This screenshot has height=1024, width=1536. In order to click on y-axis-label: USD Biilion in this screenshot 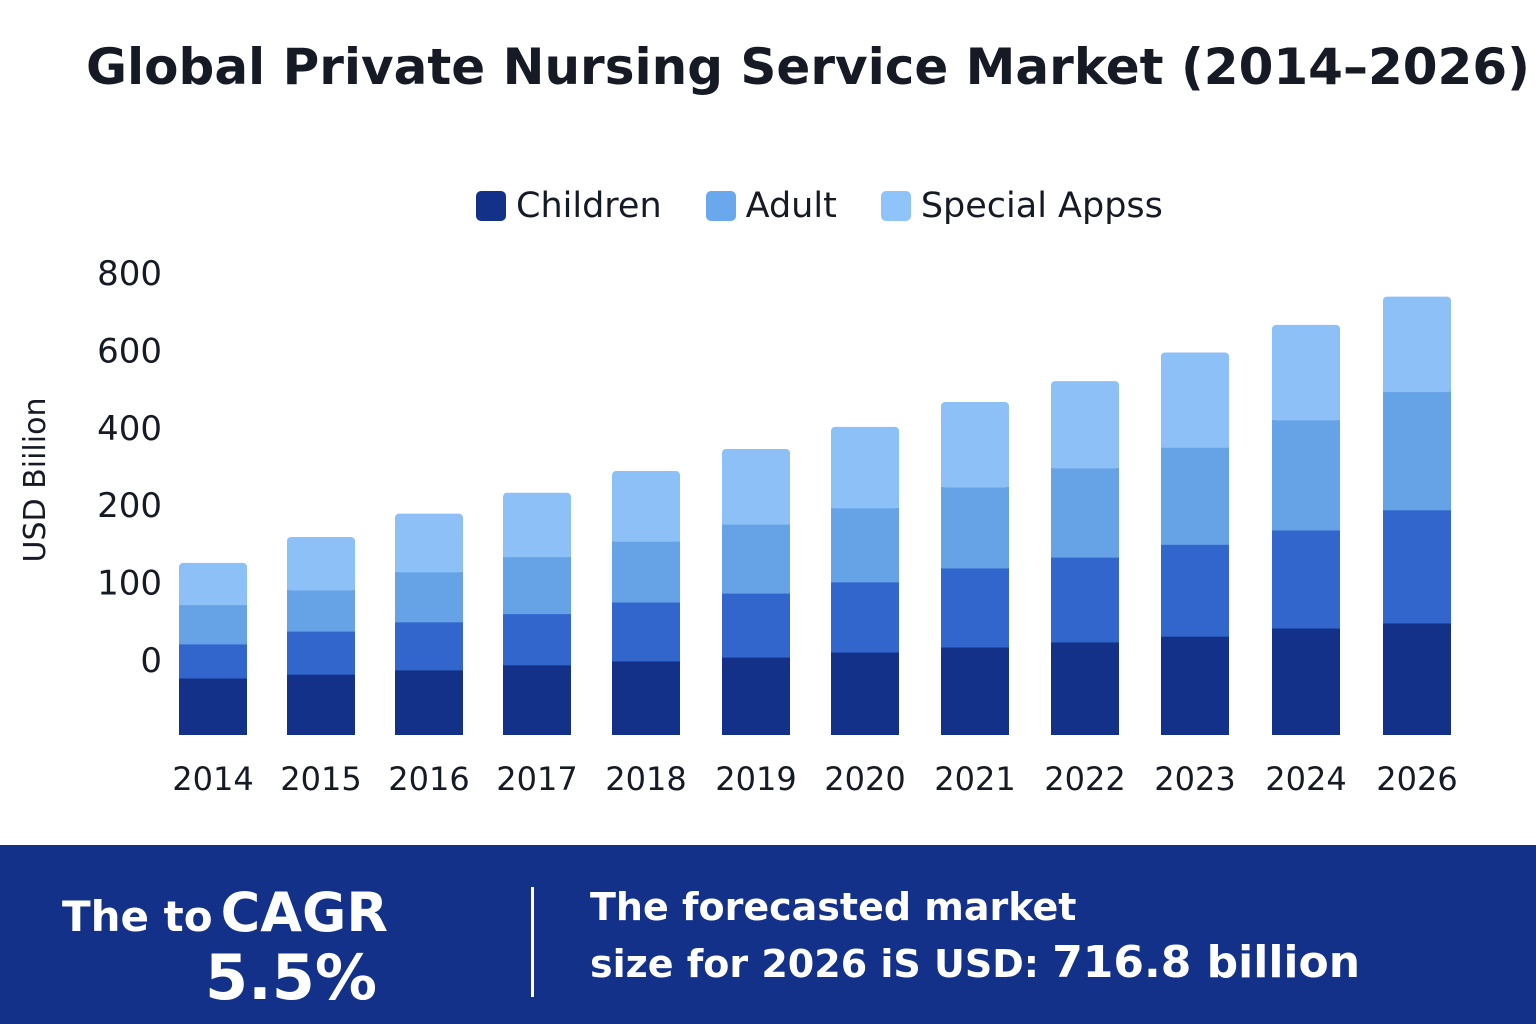, I will do `click(35, 480)`.